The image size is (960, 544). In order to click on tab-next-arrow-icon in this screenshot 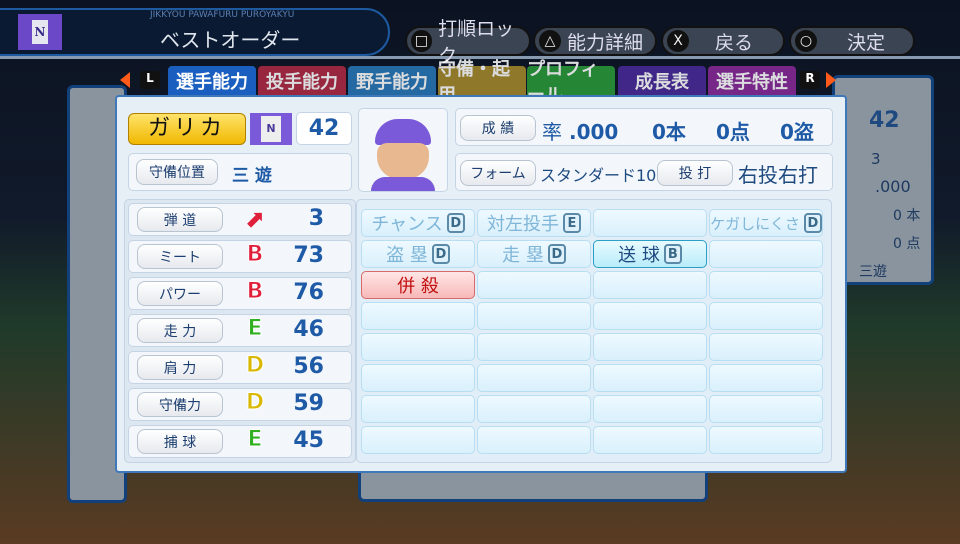, I will do `click(831, 80)`.